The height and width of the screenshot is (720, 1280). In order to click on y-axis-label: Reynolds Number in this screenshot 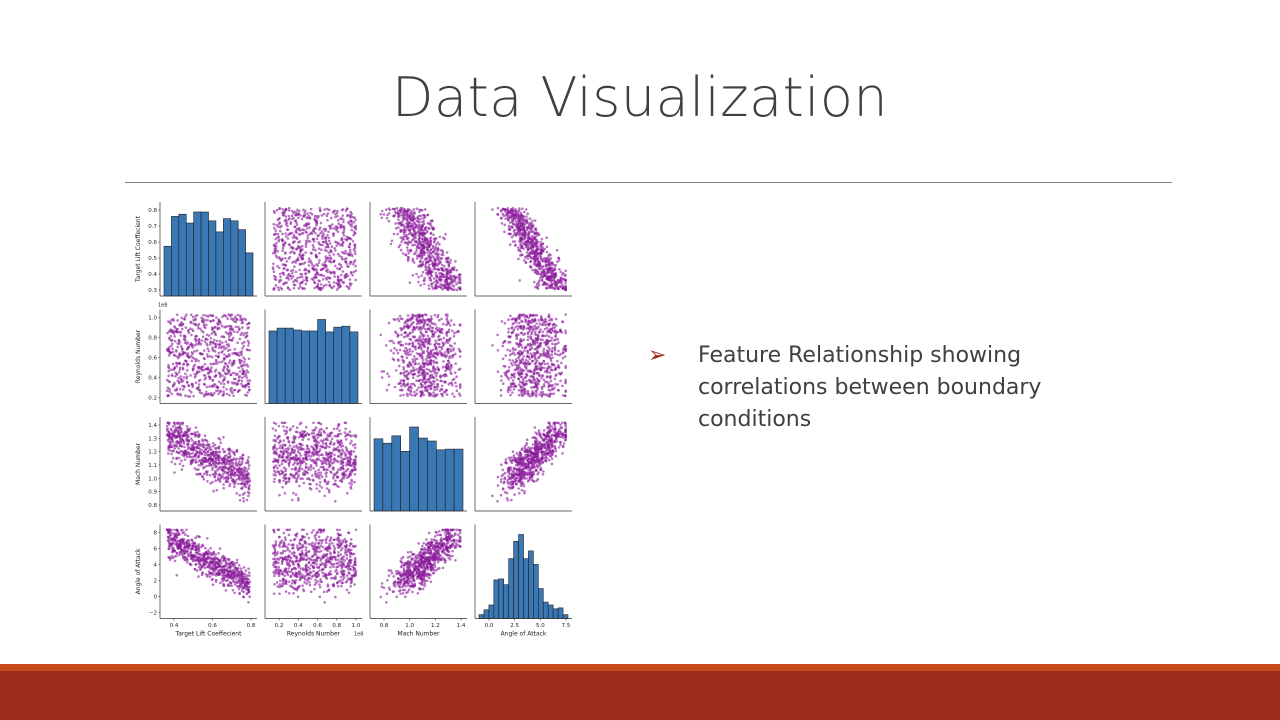, I will do `click(138, 356)`.